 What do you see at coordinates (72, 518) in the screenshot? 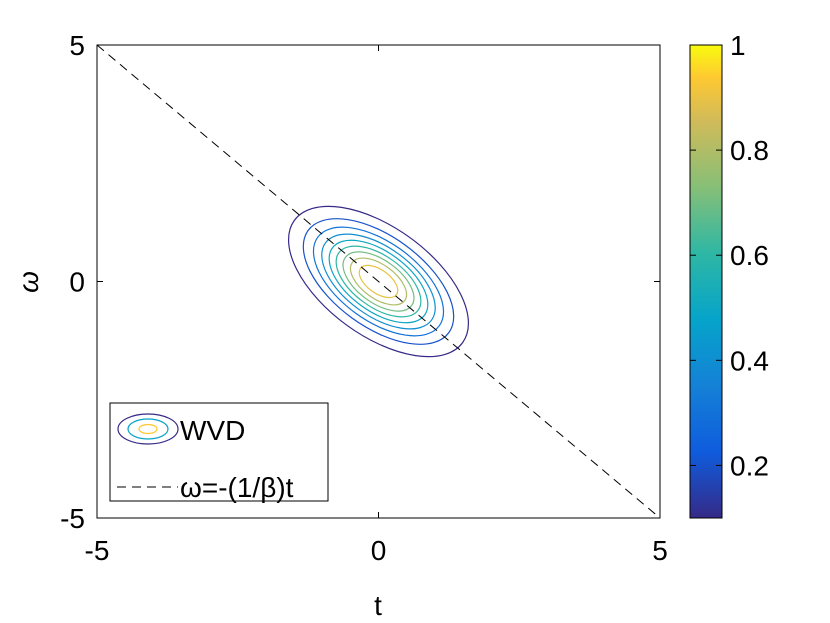
I see `y-tick-label: -5` at bounding box center [72, 518].